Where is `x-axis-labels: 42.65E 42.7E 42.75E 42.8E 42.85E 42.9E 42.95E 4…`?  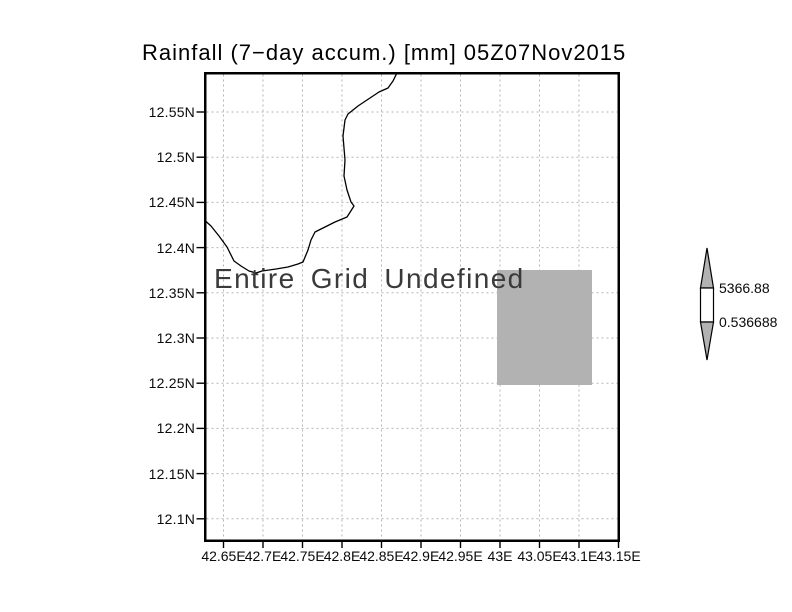 x-axis-labels: 42.65E 42.7E 42.75E 42.8E 42.85E 42.9E 42.95E 4… is located at coordinates (396, 558).